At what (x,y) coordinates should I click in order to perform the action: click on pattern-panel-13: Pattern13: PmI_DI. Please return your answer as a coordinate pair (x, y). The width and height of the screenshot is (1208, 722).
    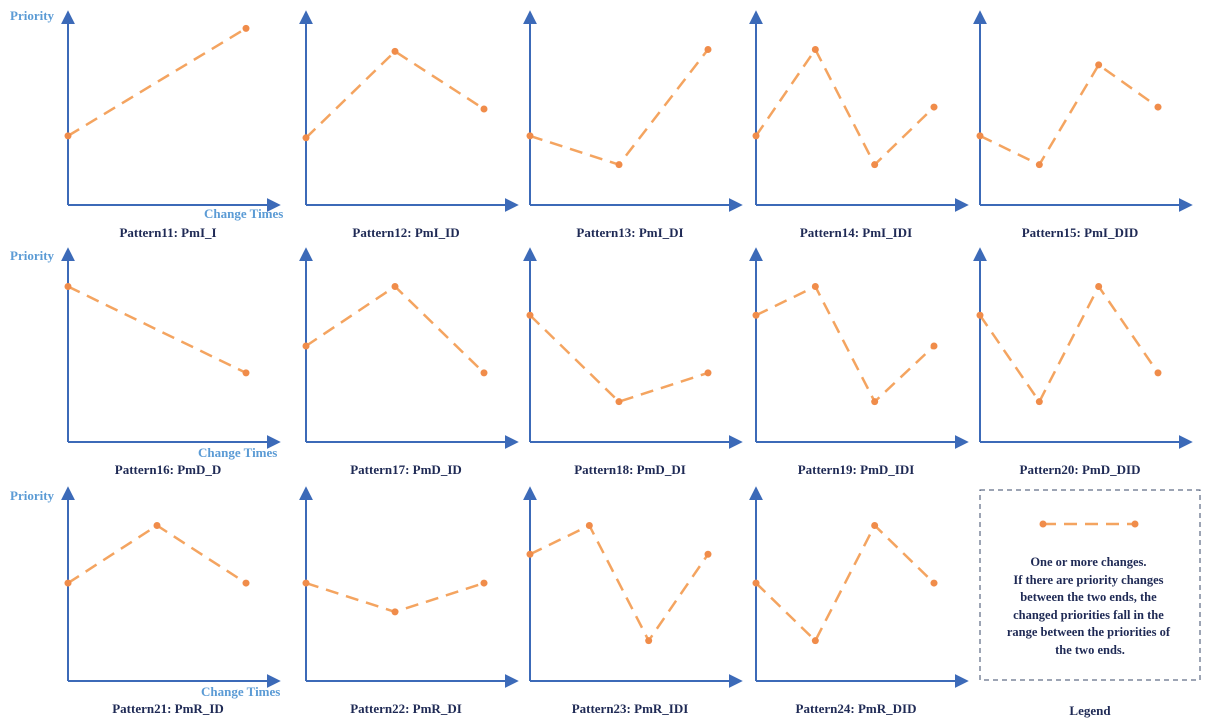
    Looking at the image, I should click on (633, 125).